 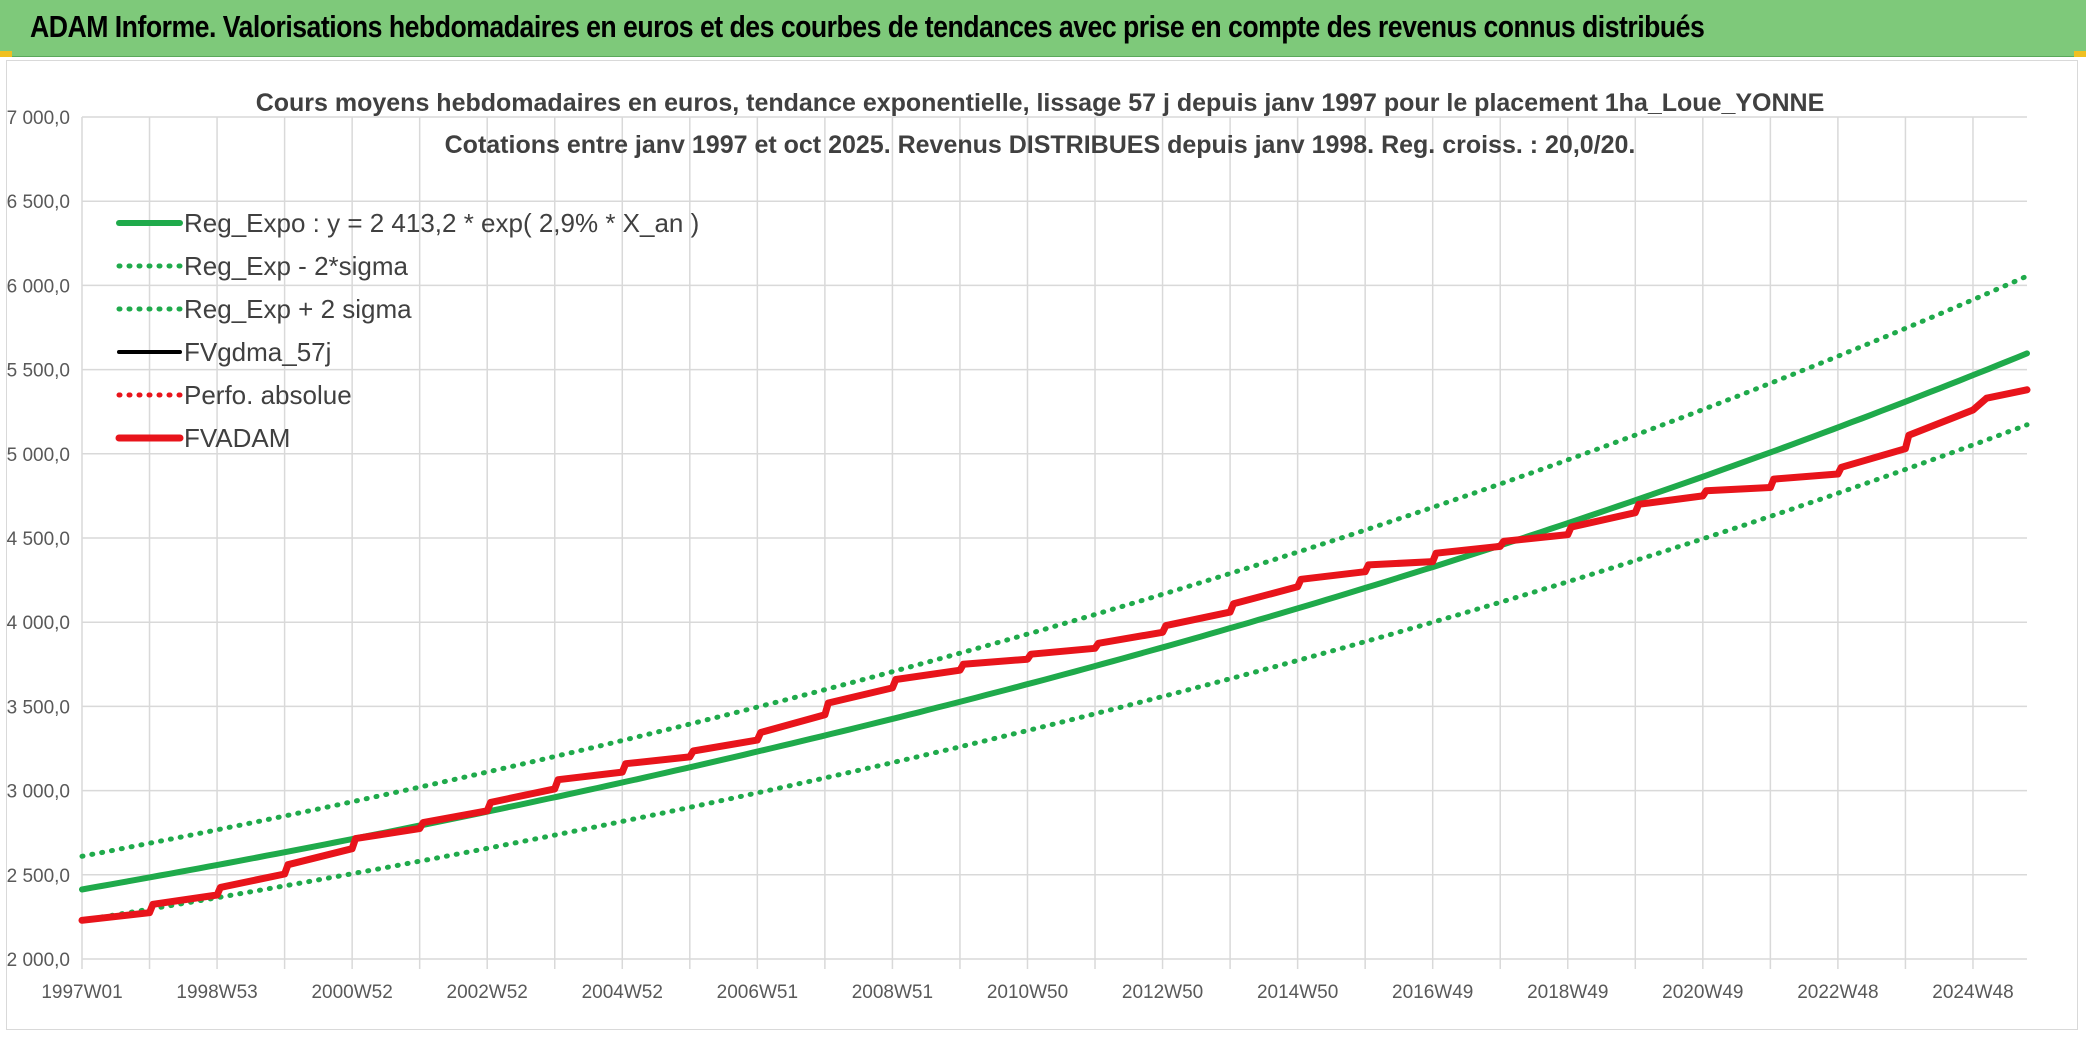 I want to click on x-tick-label: 2006W51, so click(x=757, y=992).